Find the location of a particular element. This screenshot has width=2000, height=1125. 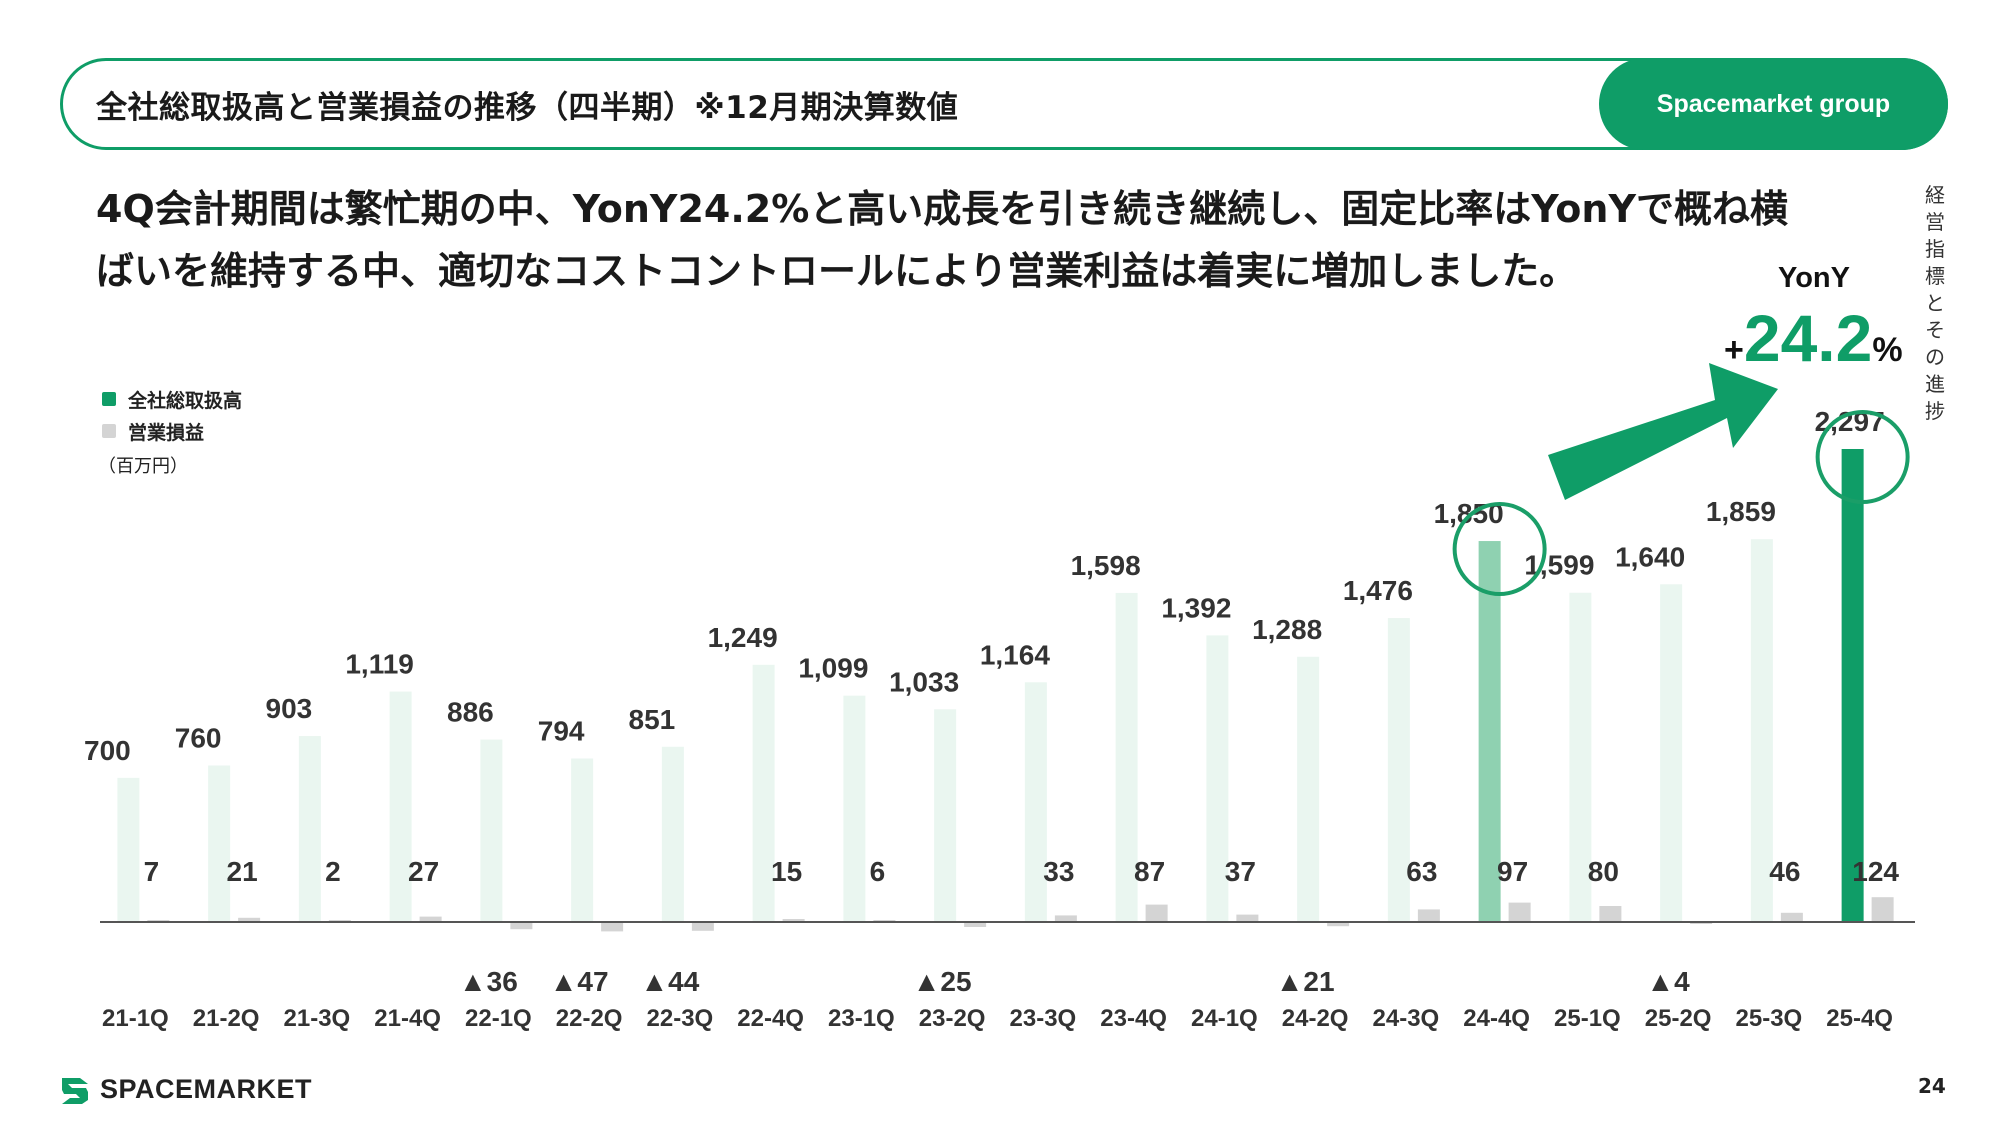

gmv-value-label: 1,392 is located at coordinates (1196, 607).